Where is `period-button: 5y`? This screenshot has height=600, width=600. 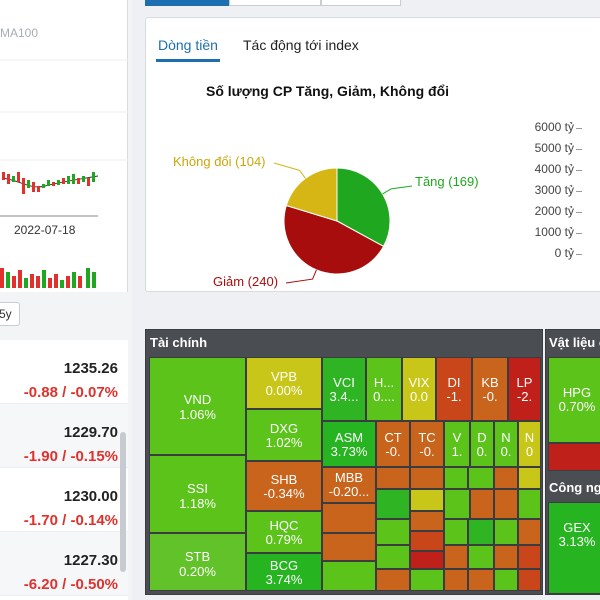 period-button: 5y is located at coordinates (10, 314).